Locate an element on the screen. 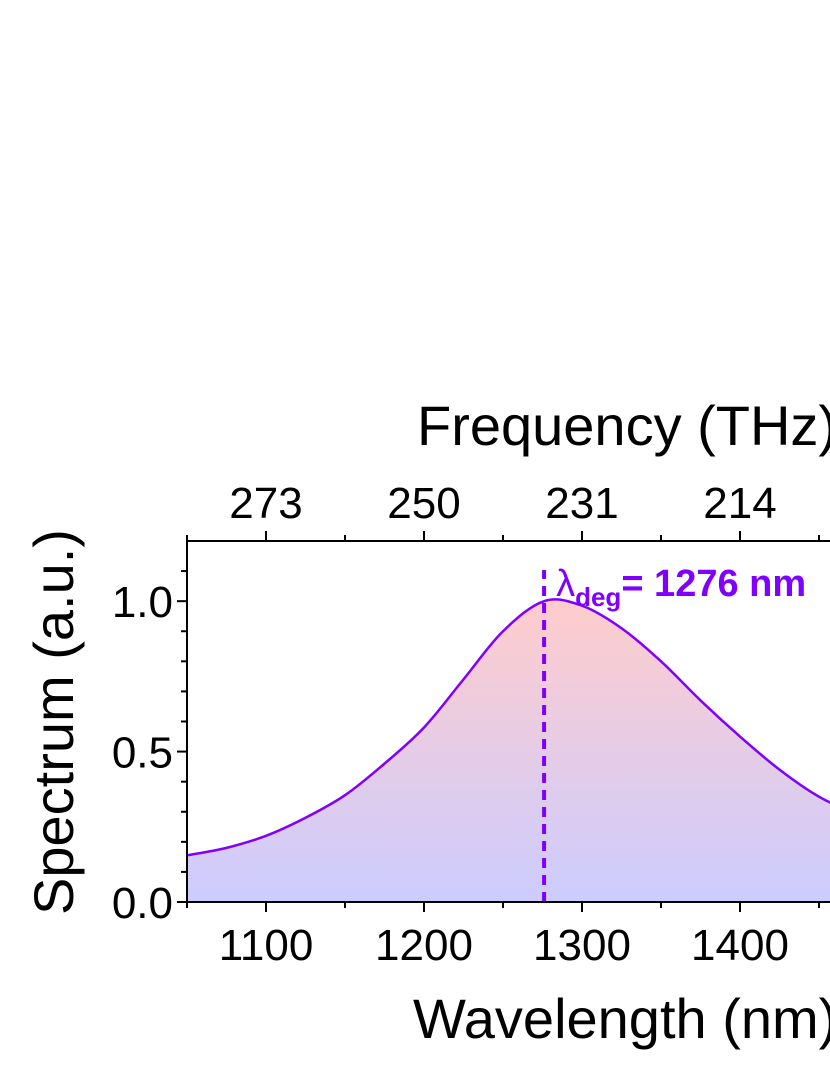  annotation: λdeg= 1276 nm is located at coordinates (681, 587).